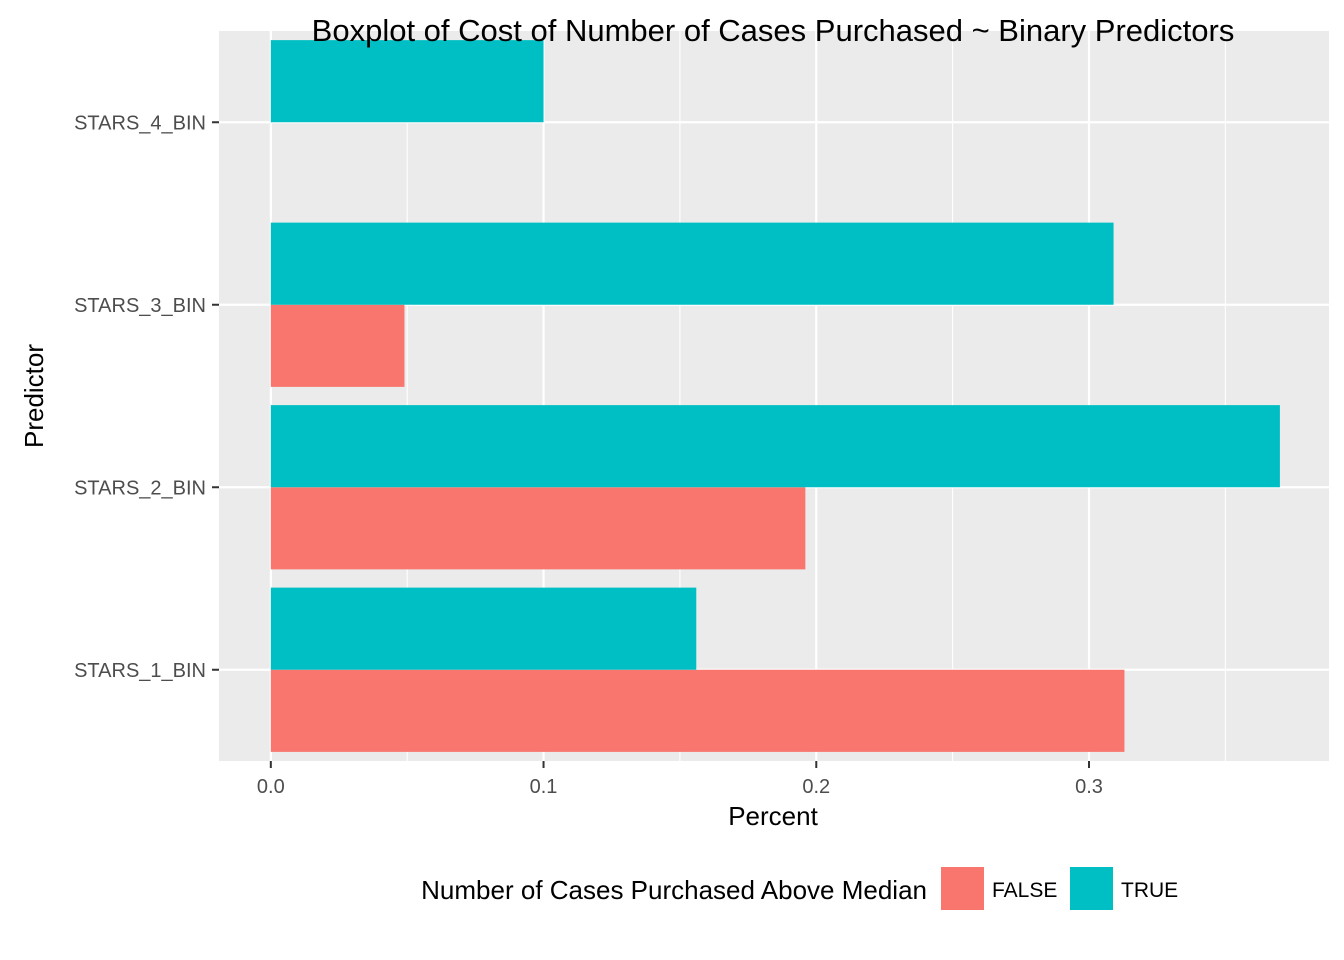  Describe the element at coordinates (271, 787) in the screenshot. I see `x-tick-label: 0.0` at that location.